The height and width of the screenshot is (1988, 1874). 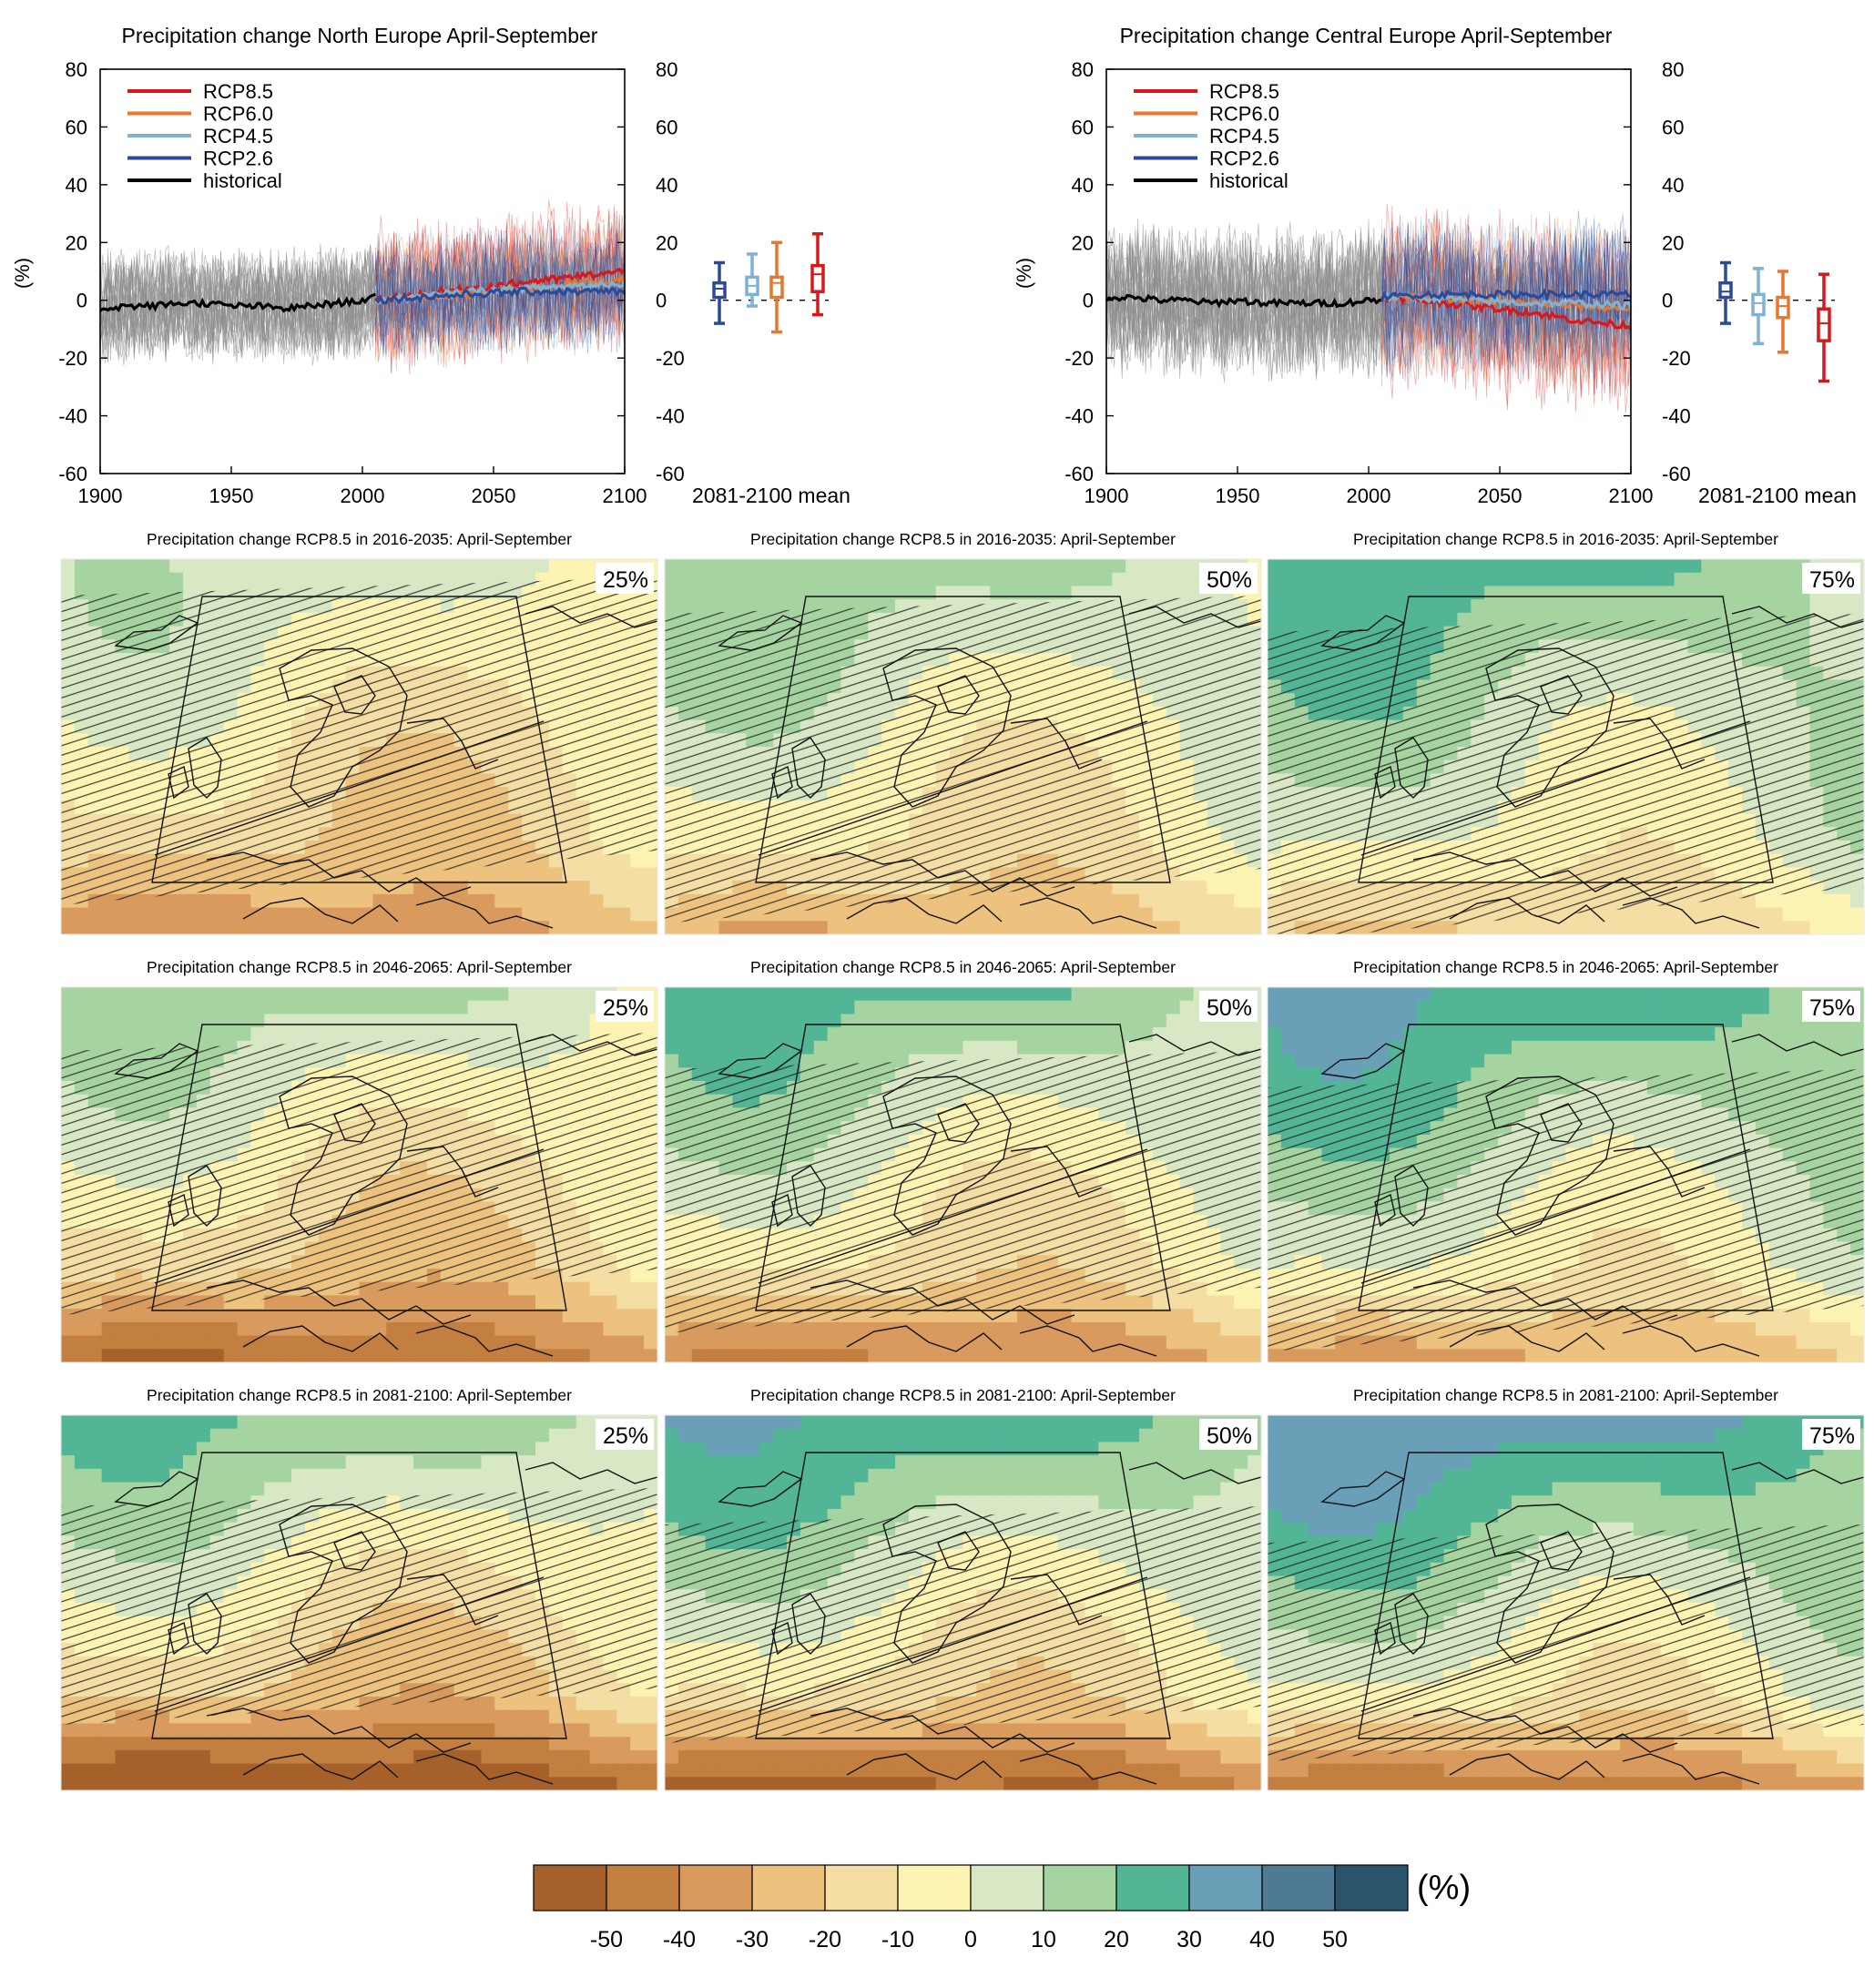 I want to click on box-iqr-rcp45, so click(x=1759, y=304).